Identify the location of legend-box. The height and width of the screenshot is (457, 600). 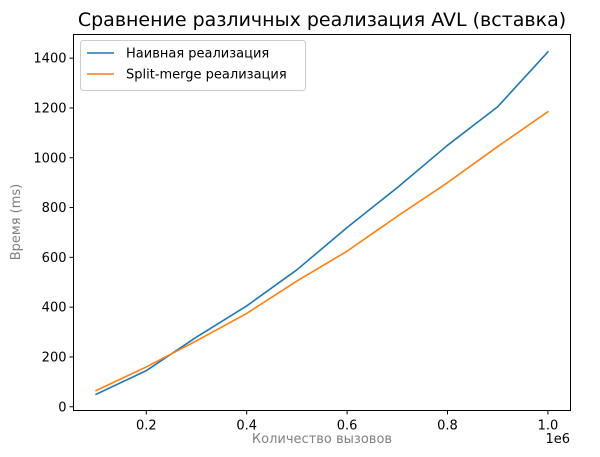
(193, 65).